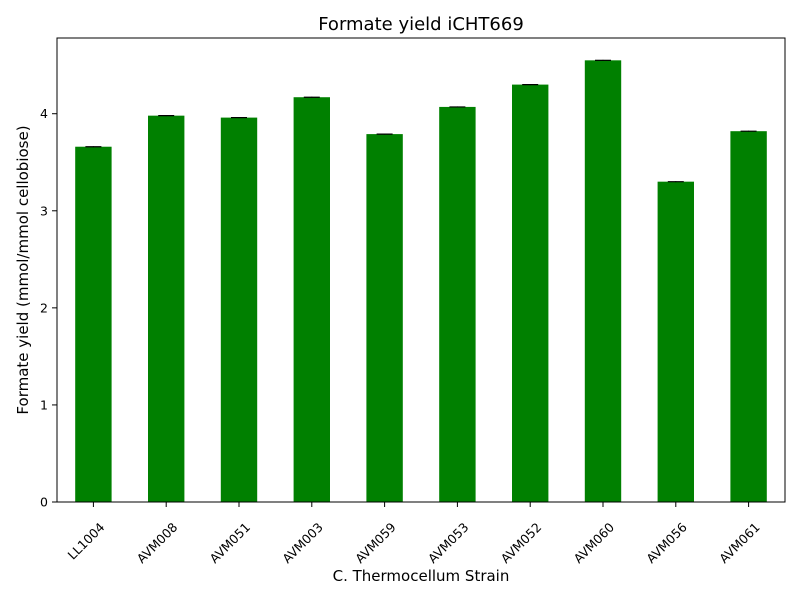 Image resolution: width=800 pixels, height=600 pixels. I want to click on bar-avm052, so click(530, 293).